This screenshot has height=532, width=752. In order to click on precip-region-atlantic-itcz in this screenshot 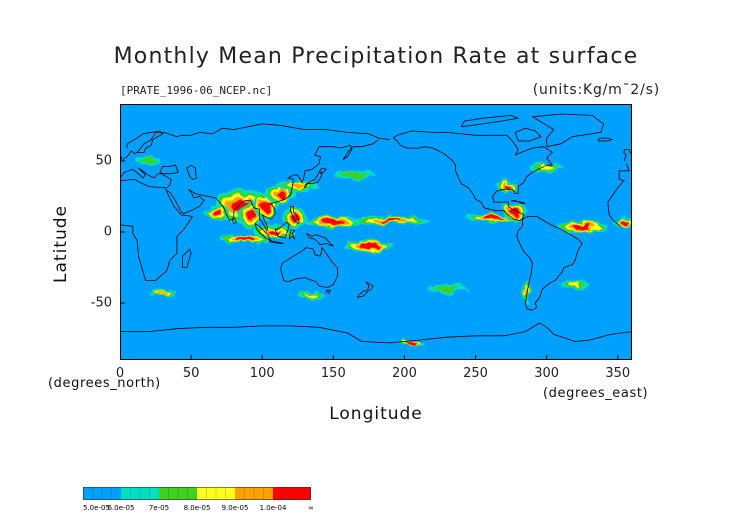, I will do `click(582, 226)`.